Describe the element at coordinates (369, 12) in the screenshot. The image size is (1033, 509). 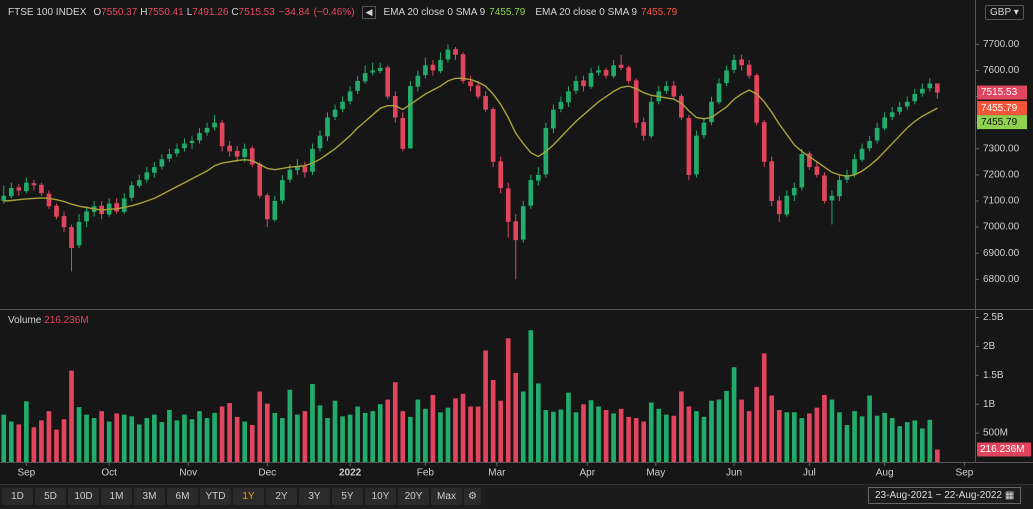
I see `collapse-button: ◀` at that location.